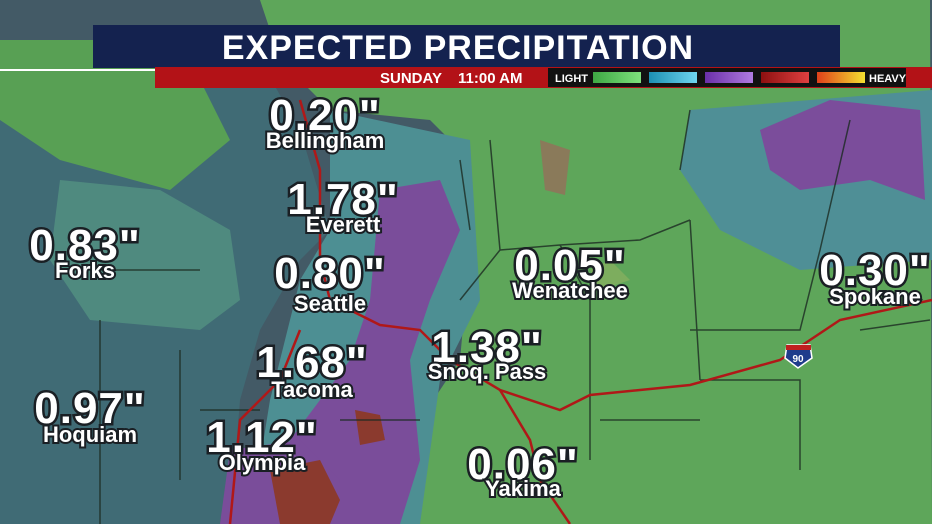 The width and height of the screenshot is (932, 524). What do you see at coordinates (888, 79) in the screenshot?
I see `legend-heavy: HEAVY` at bounding box center [888, 79].